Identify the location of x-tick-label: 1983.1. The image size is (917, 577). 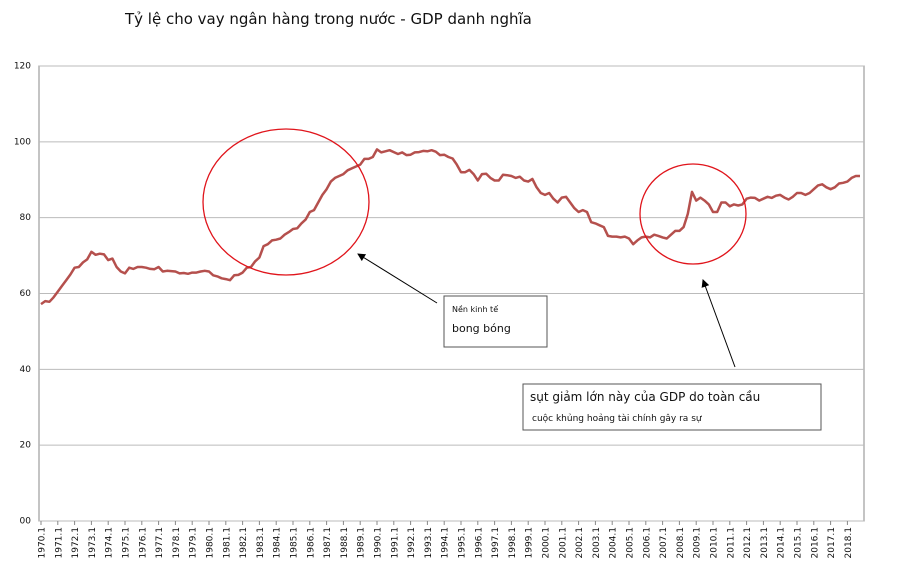
(261, 543).